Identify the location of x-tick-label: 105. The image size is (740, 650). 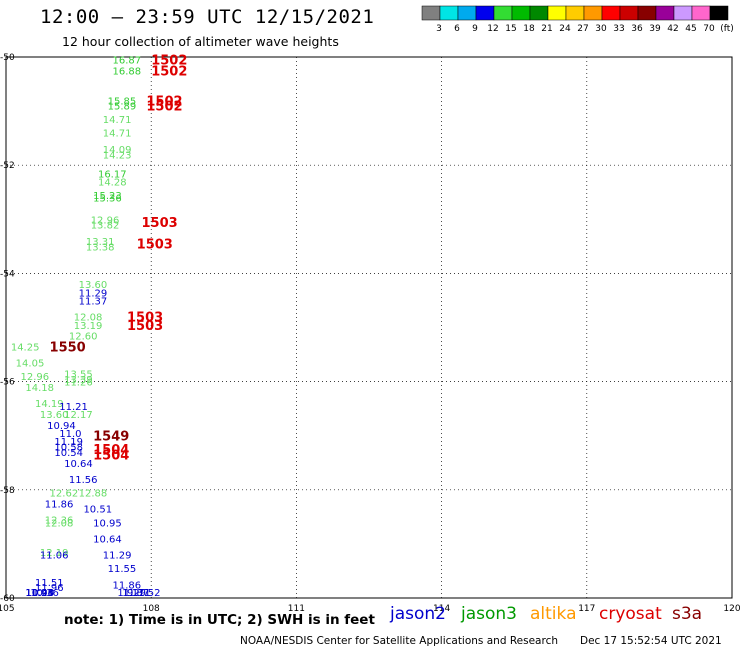
(7, 609).